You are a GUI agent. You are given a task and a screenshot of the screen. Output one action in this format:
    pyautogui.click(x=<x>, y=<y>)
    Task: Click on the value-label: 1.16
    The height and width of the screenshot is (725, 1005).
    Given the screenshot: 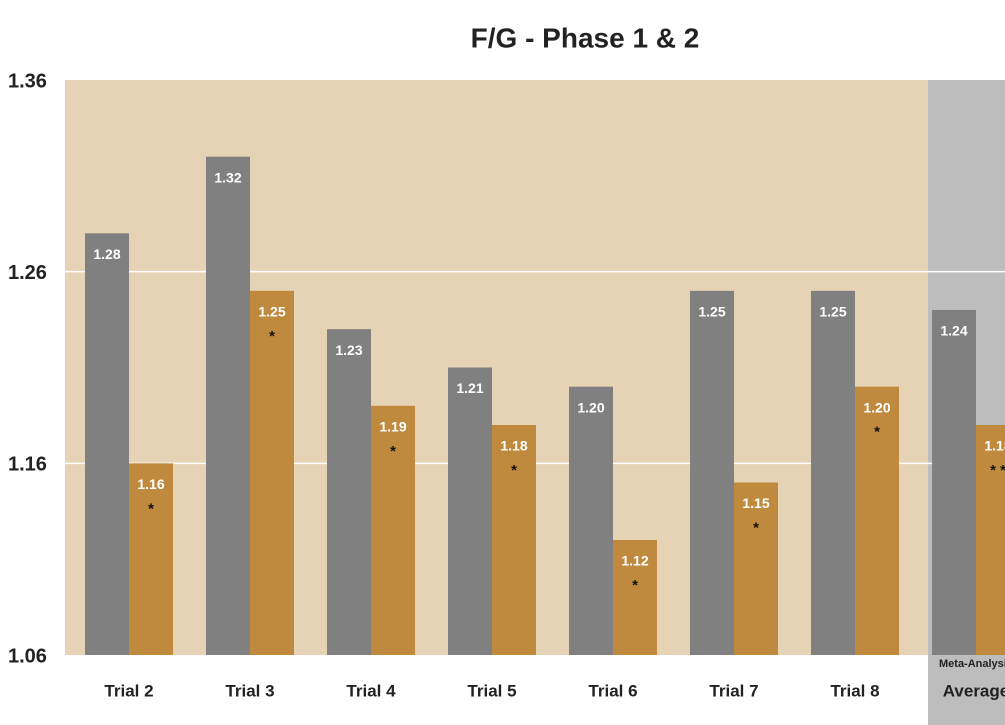 What is the action you would take?
    pyautogui.click(x=150, y=484)
    